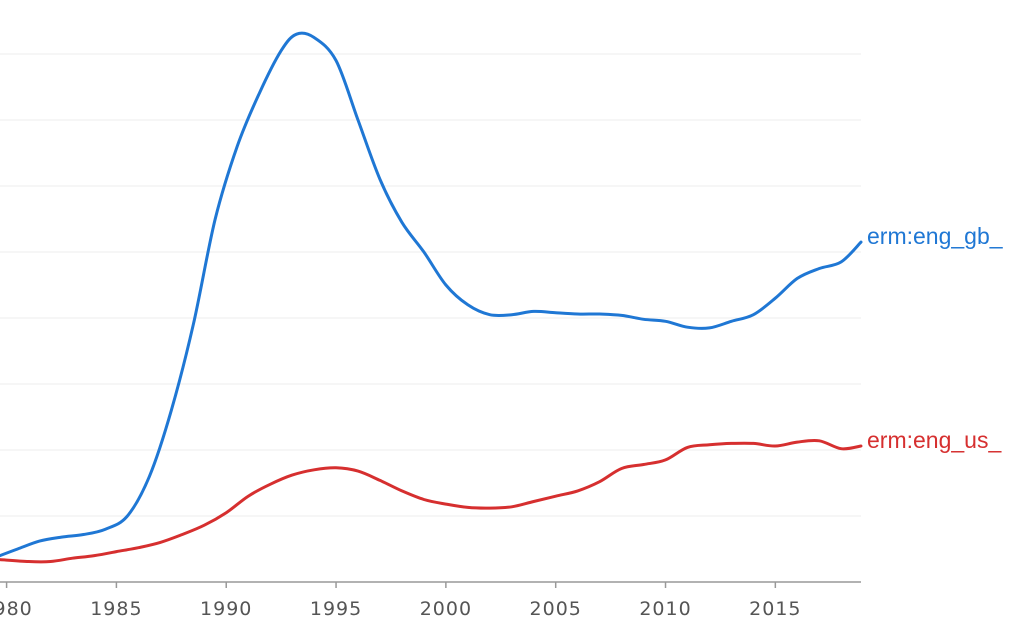 This screenshot has height=638, width=1023. What do you see at coordinates (116, 609) in the screenshot?
I see `x-tick-label: 1985` at bounding box center [116, 609].